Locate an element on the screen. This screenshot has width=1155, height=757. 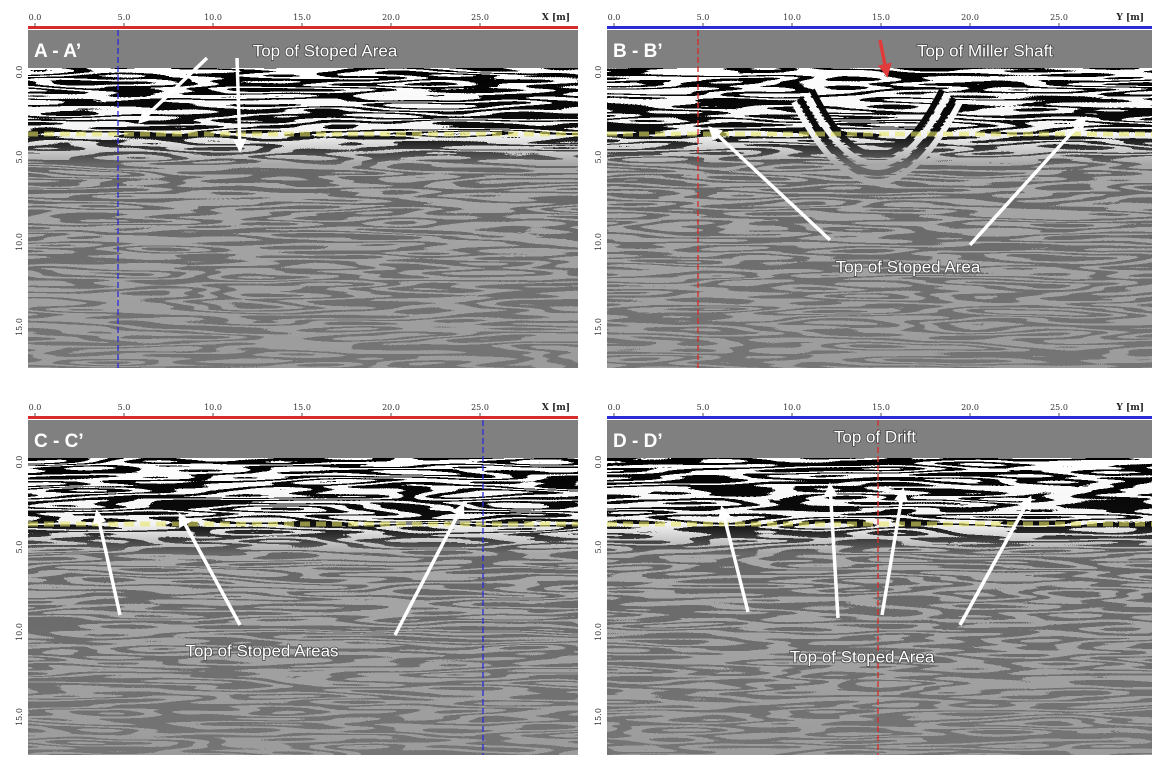
panel-label: C - C’ is located at coordinates (59, 441).